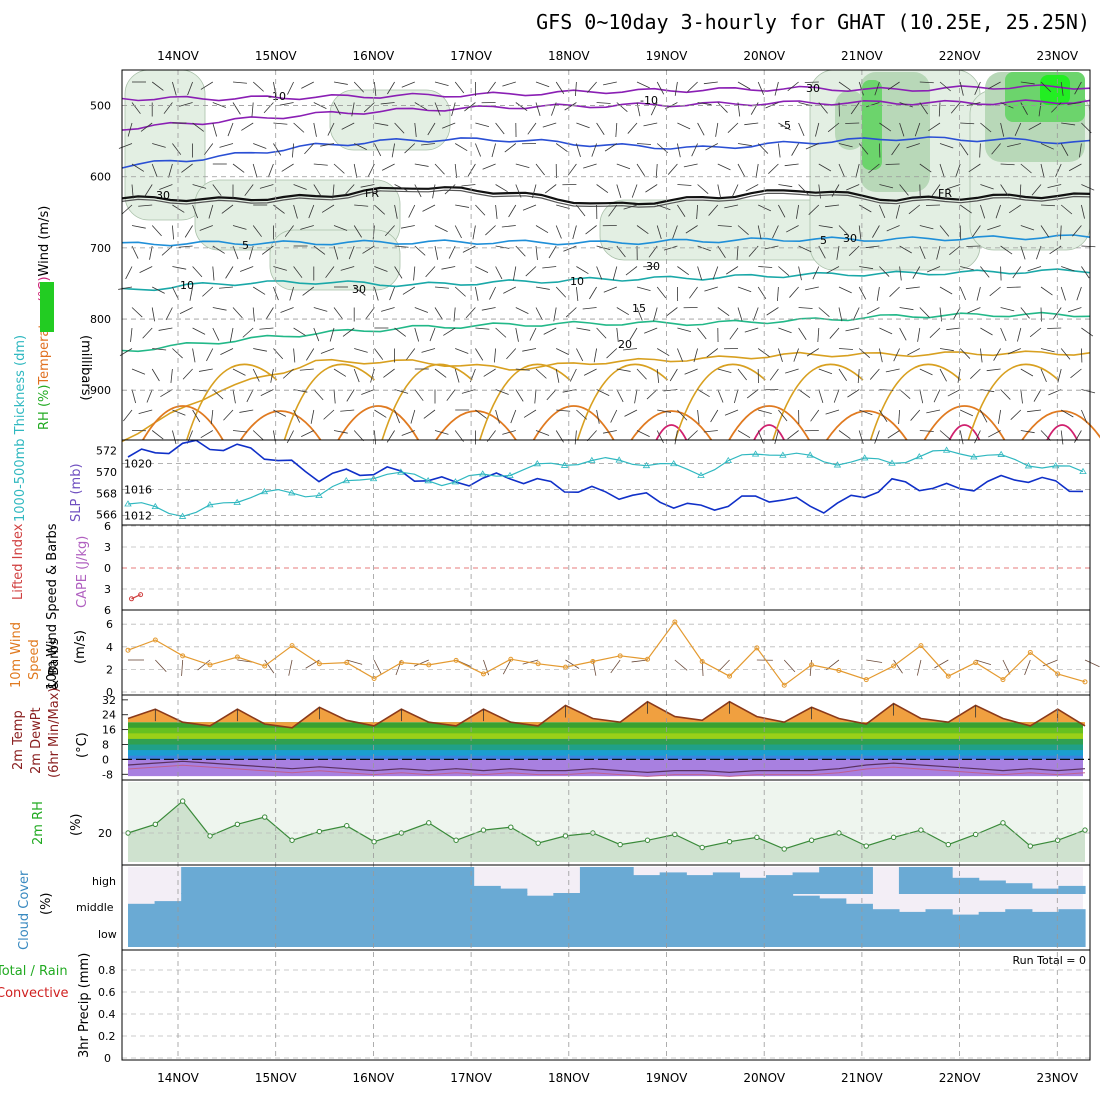  Describe the element at coordinates (34, 993) in the screenshot. I see `precip-label-convective: Convective` at that location.